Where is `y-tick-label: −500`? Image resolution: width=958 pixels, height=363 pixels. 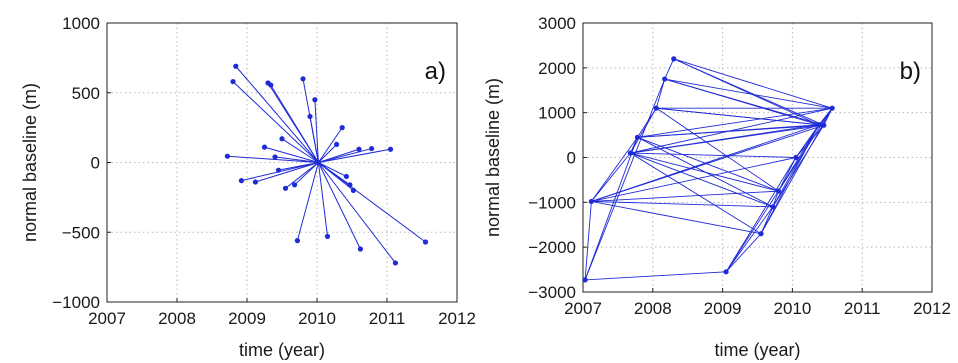
y-tick-label: −500 is located at coordinates (81, 232).